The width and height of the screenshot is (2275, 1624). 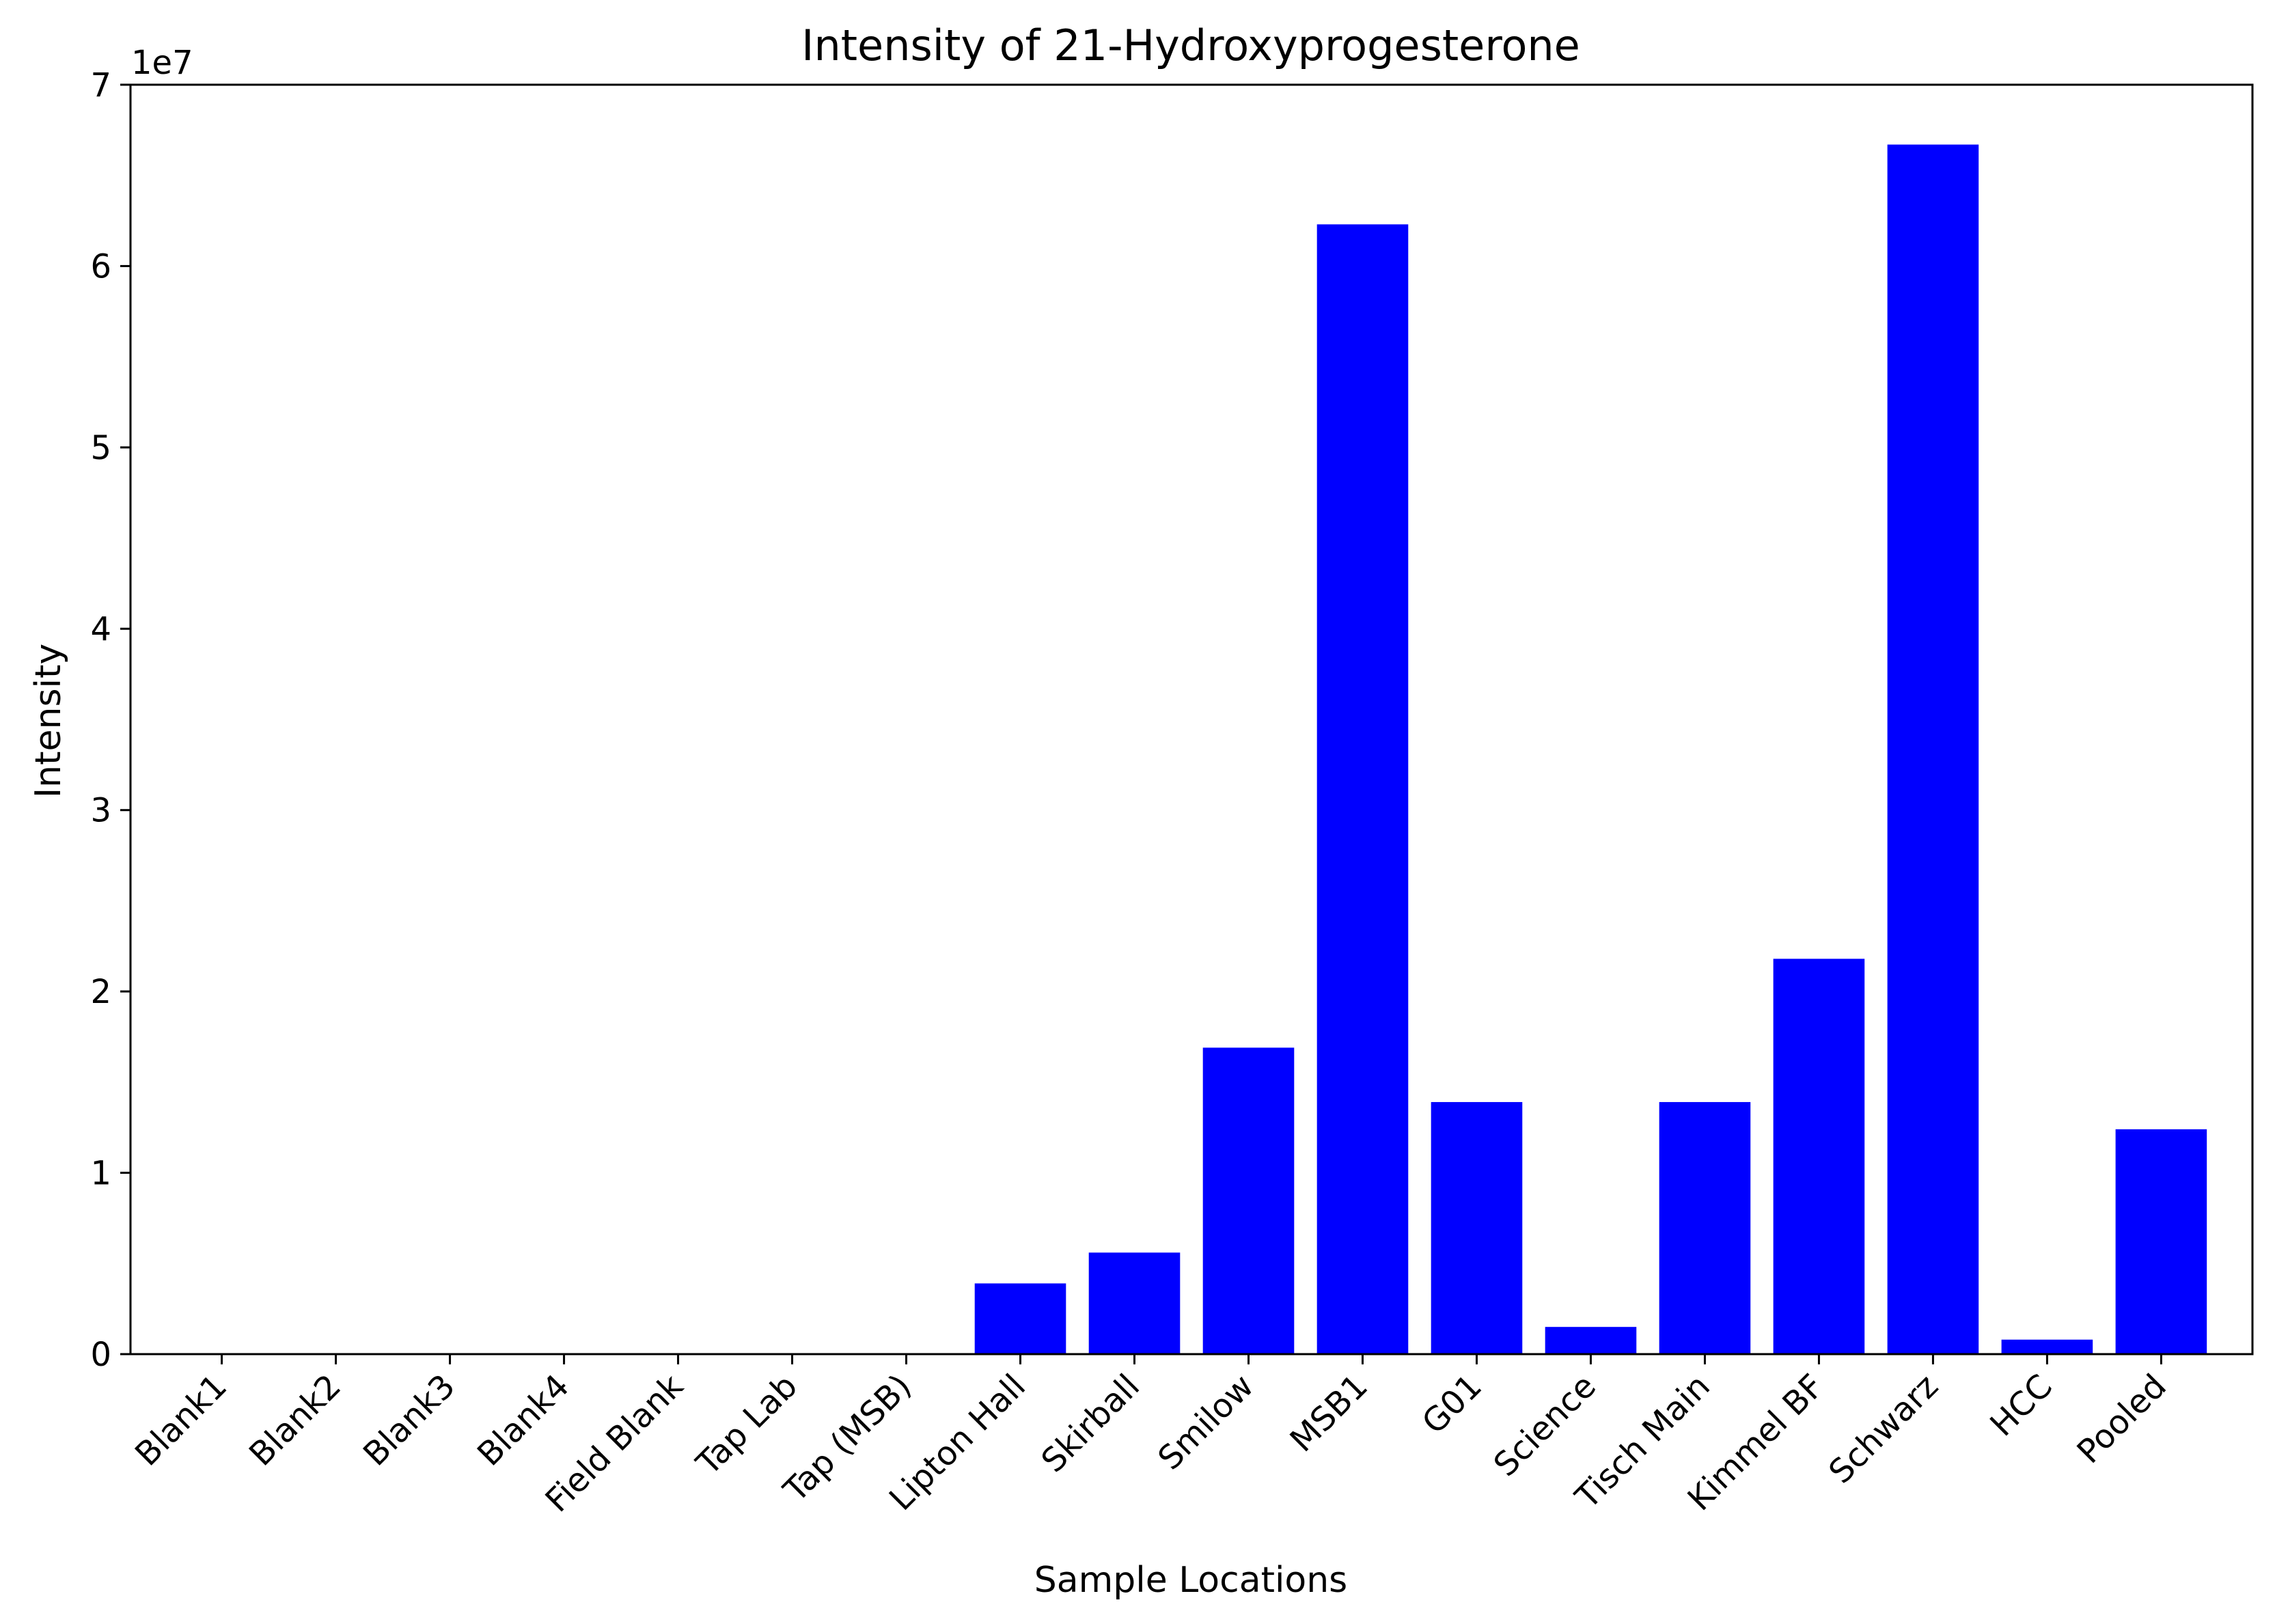 I want to click on x-tick-label: HCC, so click(x=2021, y=1405).